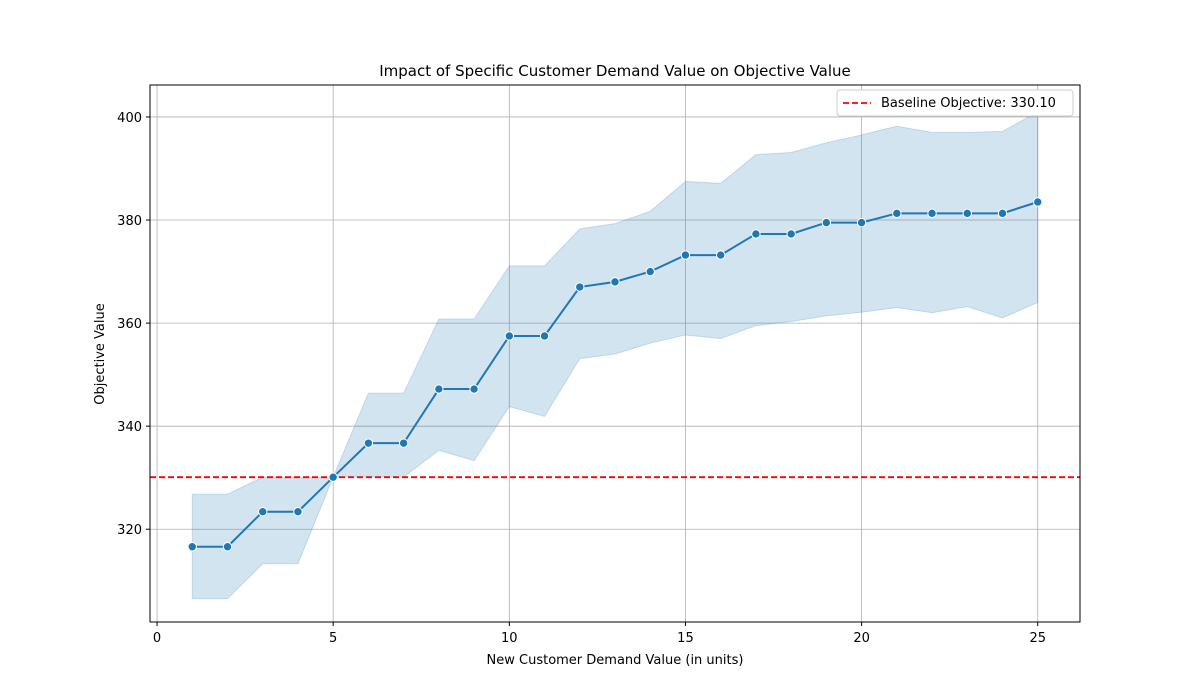  I want to click on legend-box, so click(955, 103).